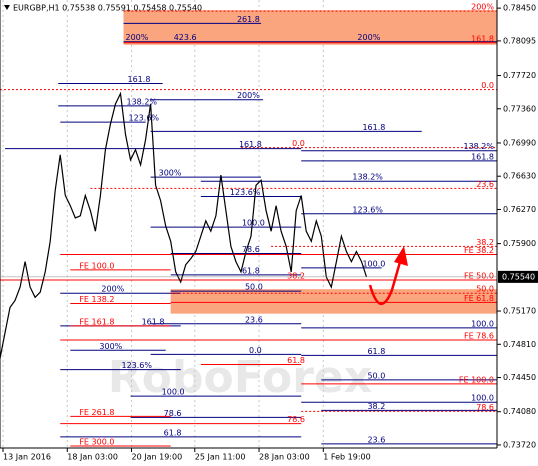 The height and width of the screenshot is (466, 538). I want to click on y-tick-label: 0.78450, so click(519, 8).